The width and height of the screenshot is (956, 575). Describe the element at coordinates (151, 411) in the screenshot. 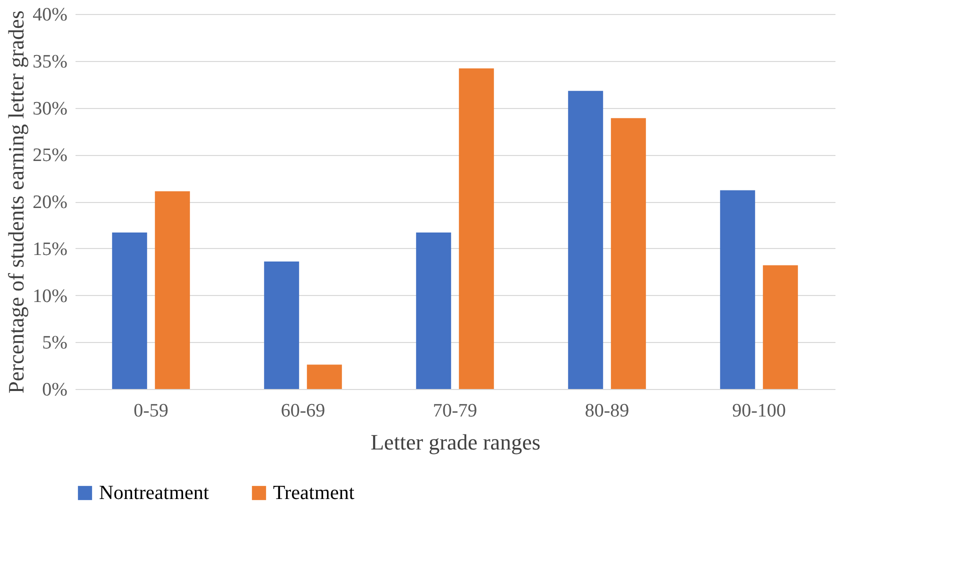

I see `x-tick-label: 0-59` at that location.